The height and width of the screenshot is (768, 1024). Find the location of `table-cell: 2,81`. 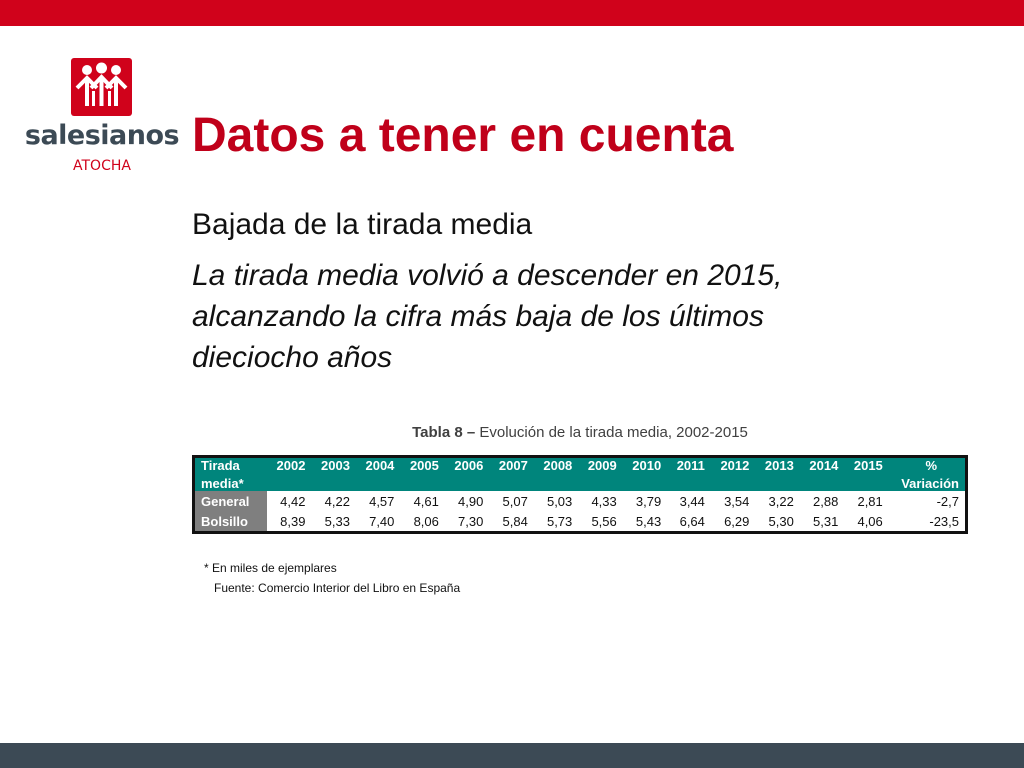

table-cell: 2,81 is located at coordinates (866, 501).